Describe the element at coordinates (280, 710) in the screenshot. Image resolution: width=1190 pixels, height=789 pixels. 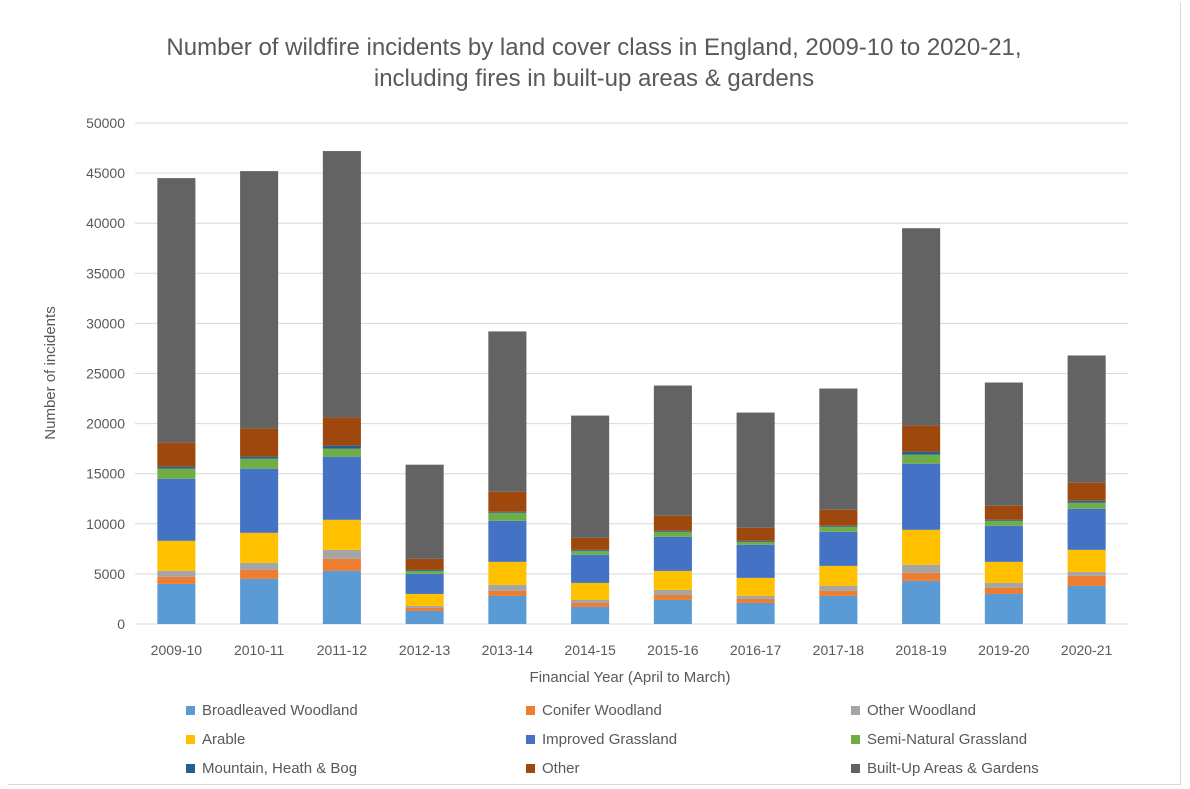
I see `legend-label: Broadleaved Woodland` at that location.